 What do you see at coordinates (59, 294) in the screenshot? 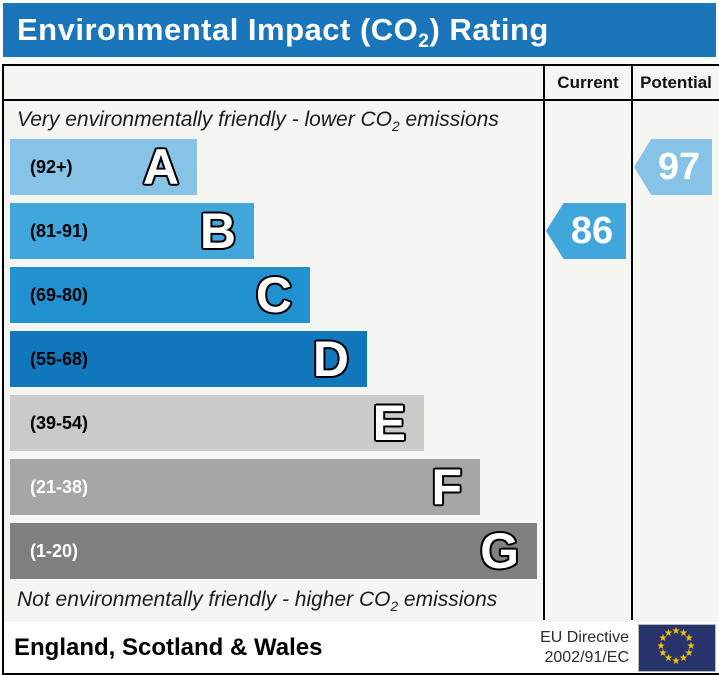
I see `band-range-label: (69-80)` at bounding box center [59, 294].